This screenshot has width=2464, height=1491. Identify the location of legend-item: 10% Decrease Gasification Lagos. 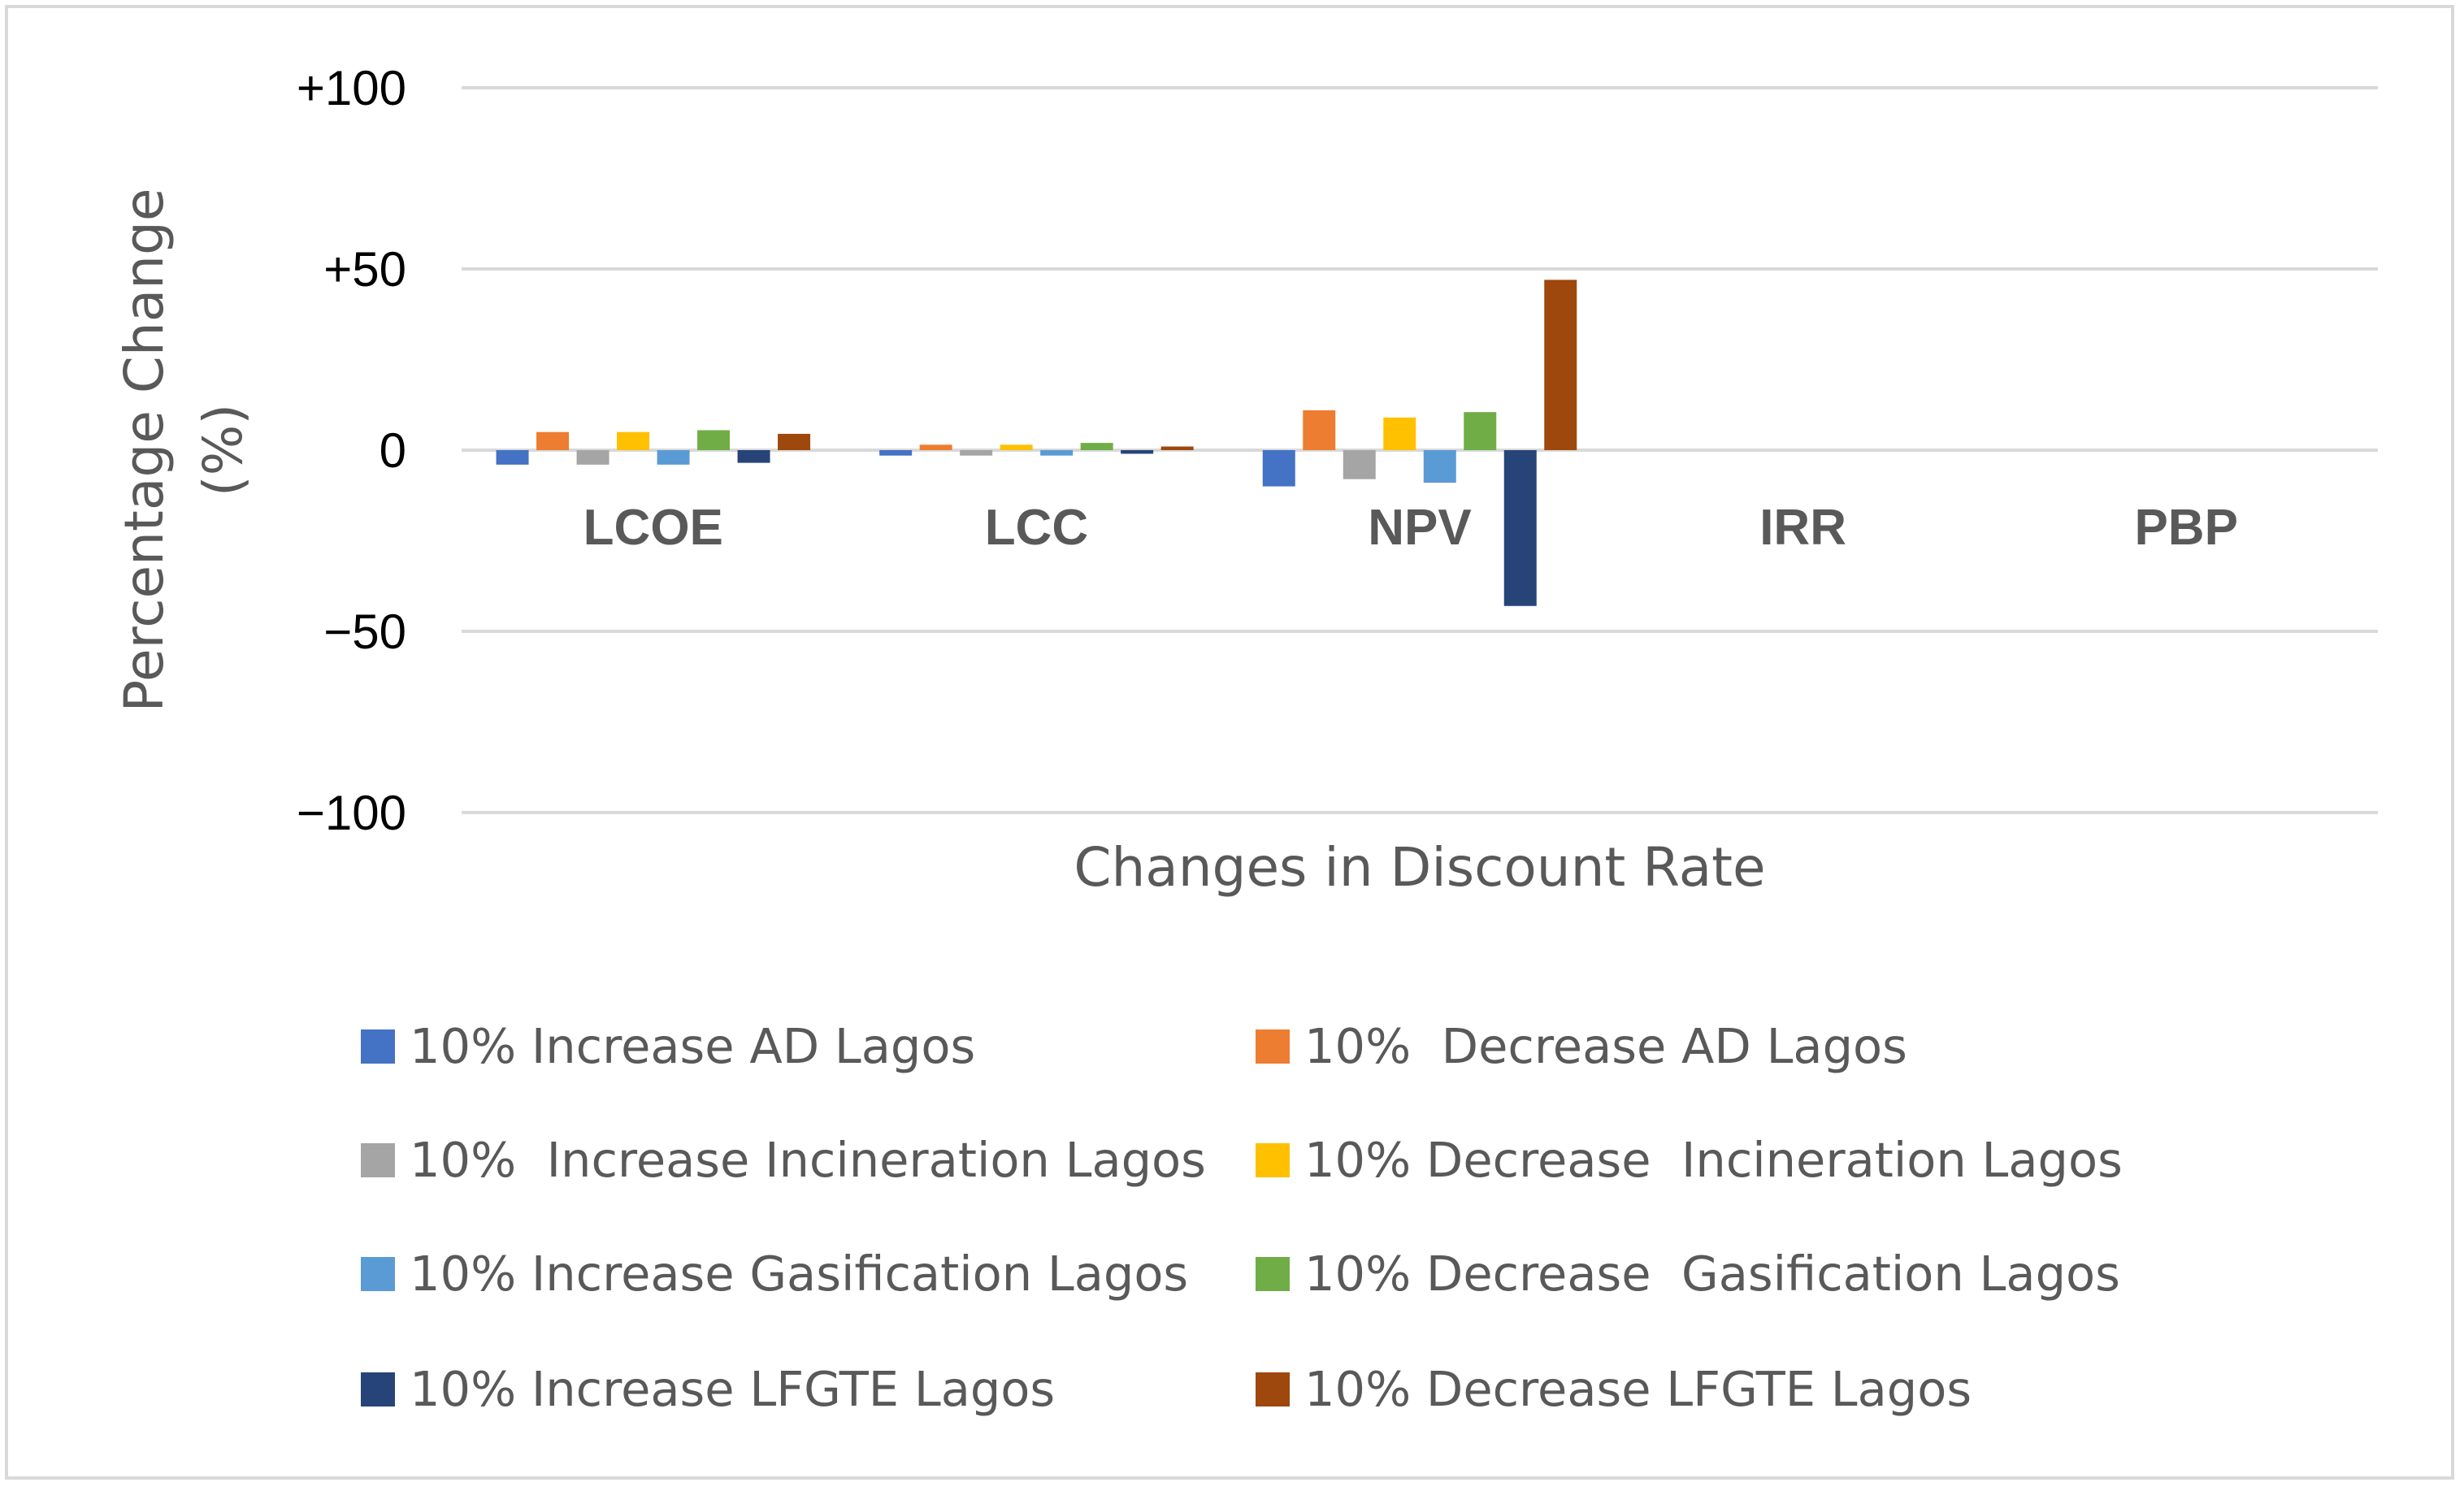
(1688, 1274).